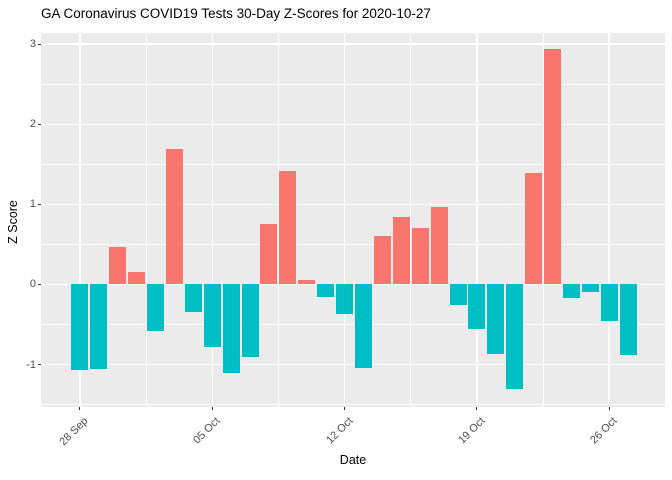 The width and height of the screenshot is (672, 480). What do you see at coordinates (604, 431) in the screenshot?
I see `x-tick-label: 26 Oct` at bounding box center [604, 431].